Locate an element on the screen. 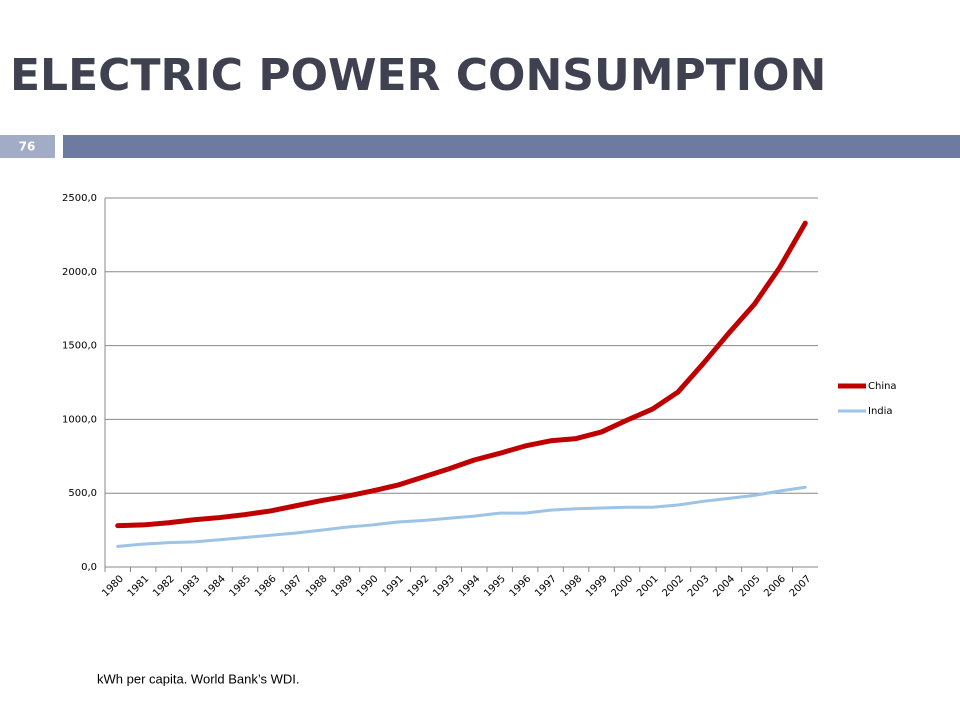 The height and width of the screenshot is (724, 960). x-tick-label: 1990 is located at coordinates (368, 586).